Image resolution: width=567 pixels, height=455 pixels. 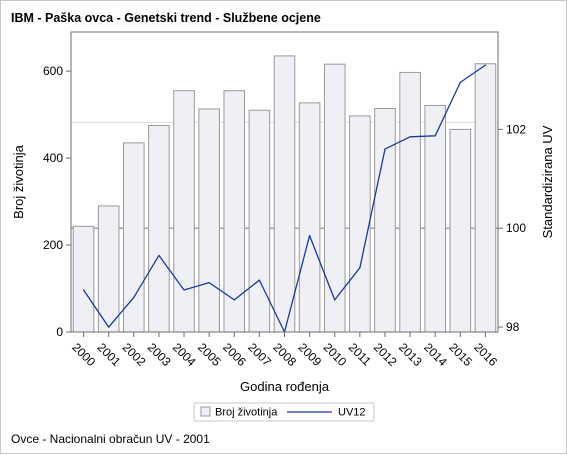 I want to click on x-tick-label-2016: 2016, so click(x=485, y=354).